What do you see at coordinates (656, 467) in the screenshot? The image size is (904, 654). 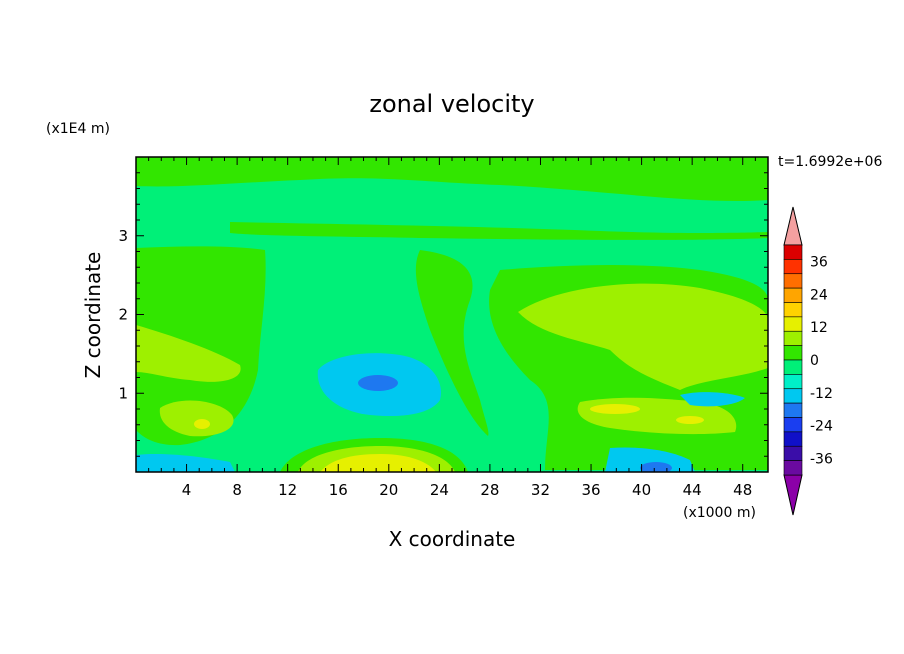 I see `contour-right-blue` at bounding box center [656, 467].